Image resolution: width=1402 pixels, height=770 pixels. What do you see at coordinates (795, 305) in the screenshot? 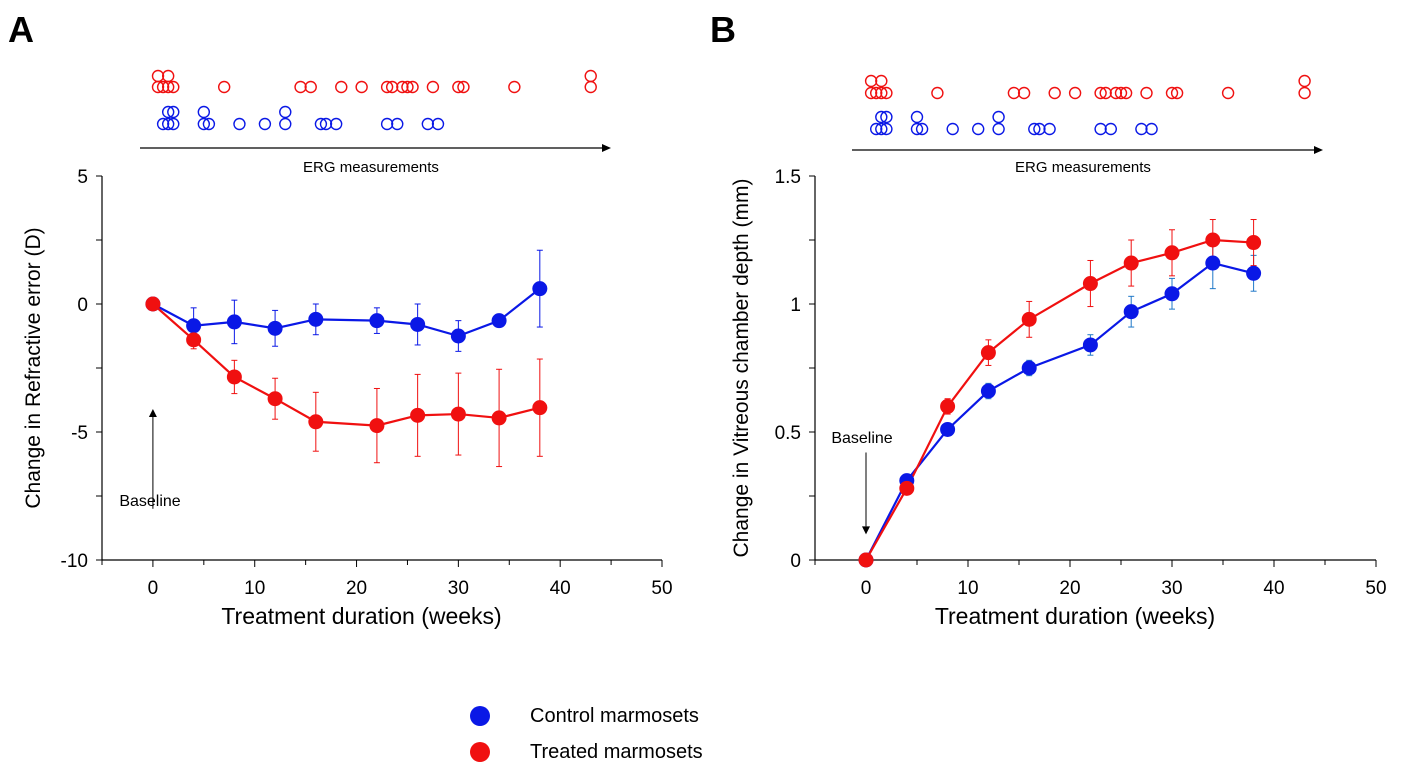
I see `y-tick-label: 1` at bounding box center [795, 305].